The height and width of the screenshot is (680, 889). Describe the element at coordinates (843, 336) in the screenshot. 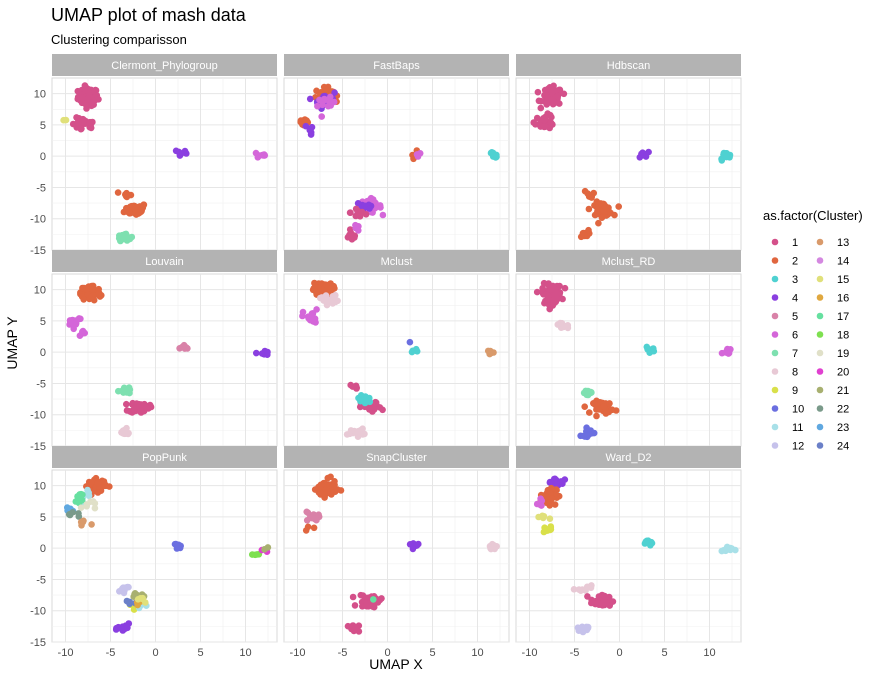

I see `legend-label: 18` at that location.